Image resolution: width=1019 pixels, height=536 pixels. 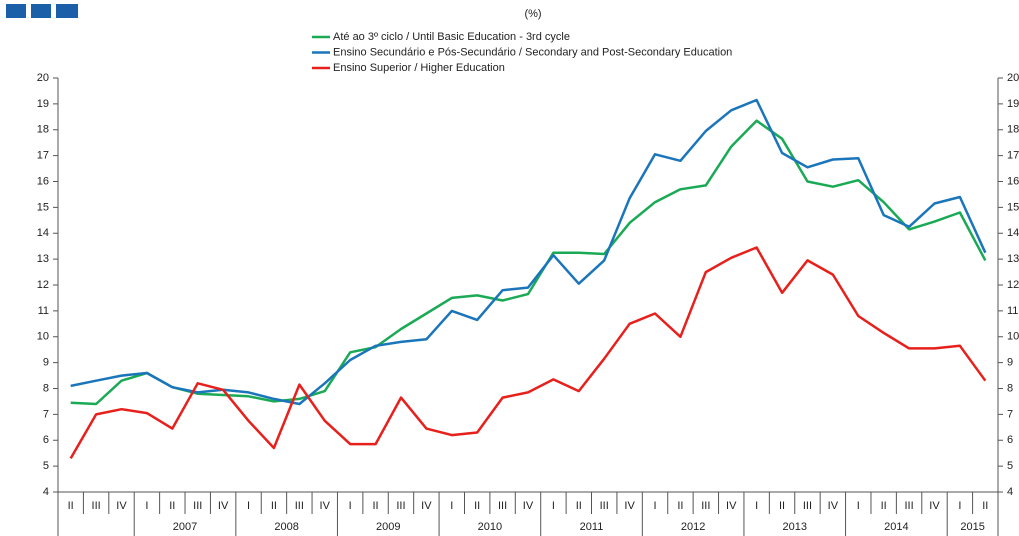 What do you see at coordinates (43, 337) in the screenshot?
I see `y-tick-label: 10` at bounding box center [43, 337].